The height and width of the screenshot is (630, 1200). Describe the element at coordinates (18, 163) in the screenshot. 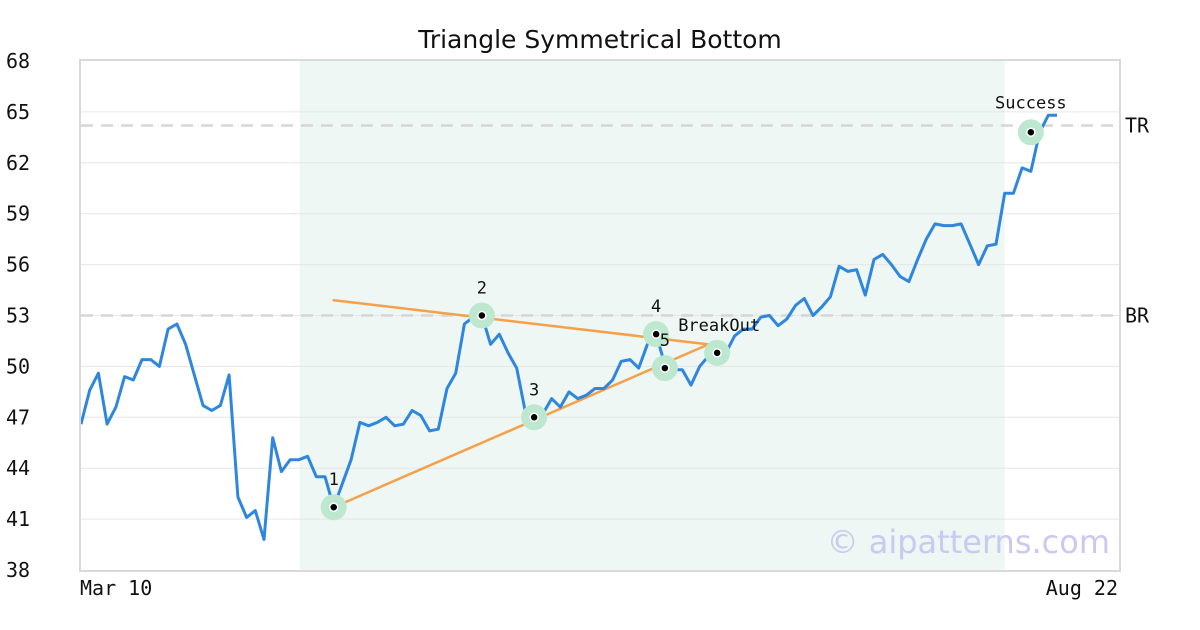

I see `y-tick-62: 62` at that location.